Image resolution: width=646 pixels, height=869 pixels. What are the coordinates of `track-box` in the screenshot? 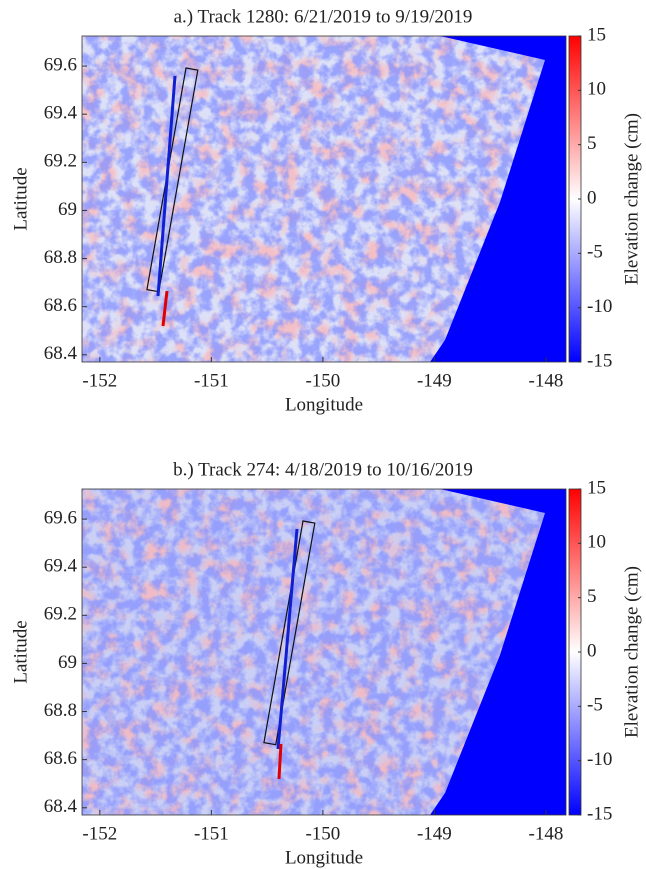 It's located at (289, 633).